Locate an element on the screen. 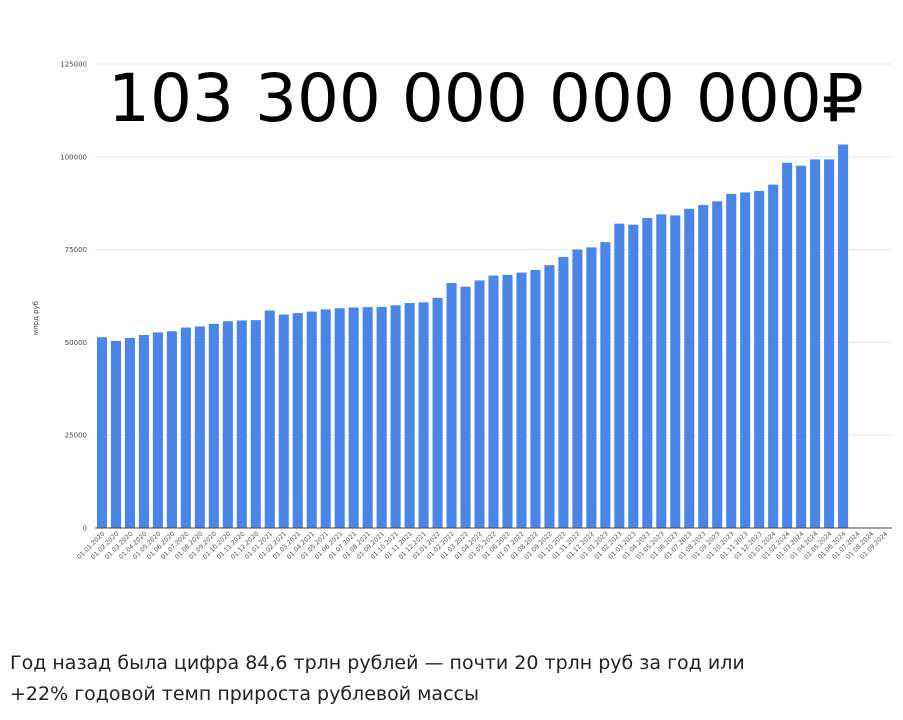 Image resolution: width=903 pixels, height=720 pixels. y-tick-label: 0 is located at coordinates (85, 529).